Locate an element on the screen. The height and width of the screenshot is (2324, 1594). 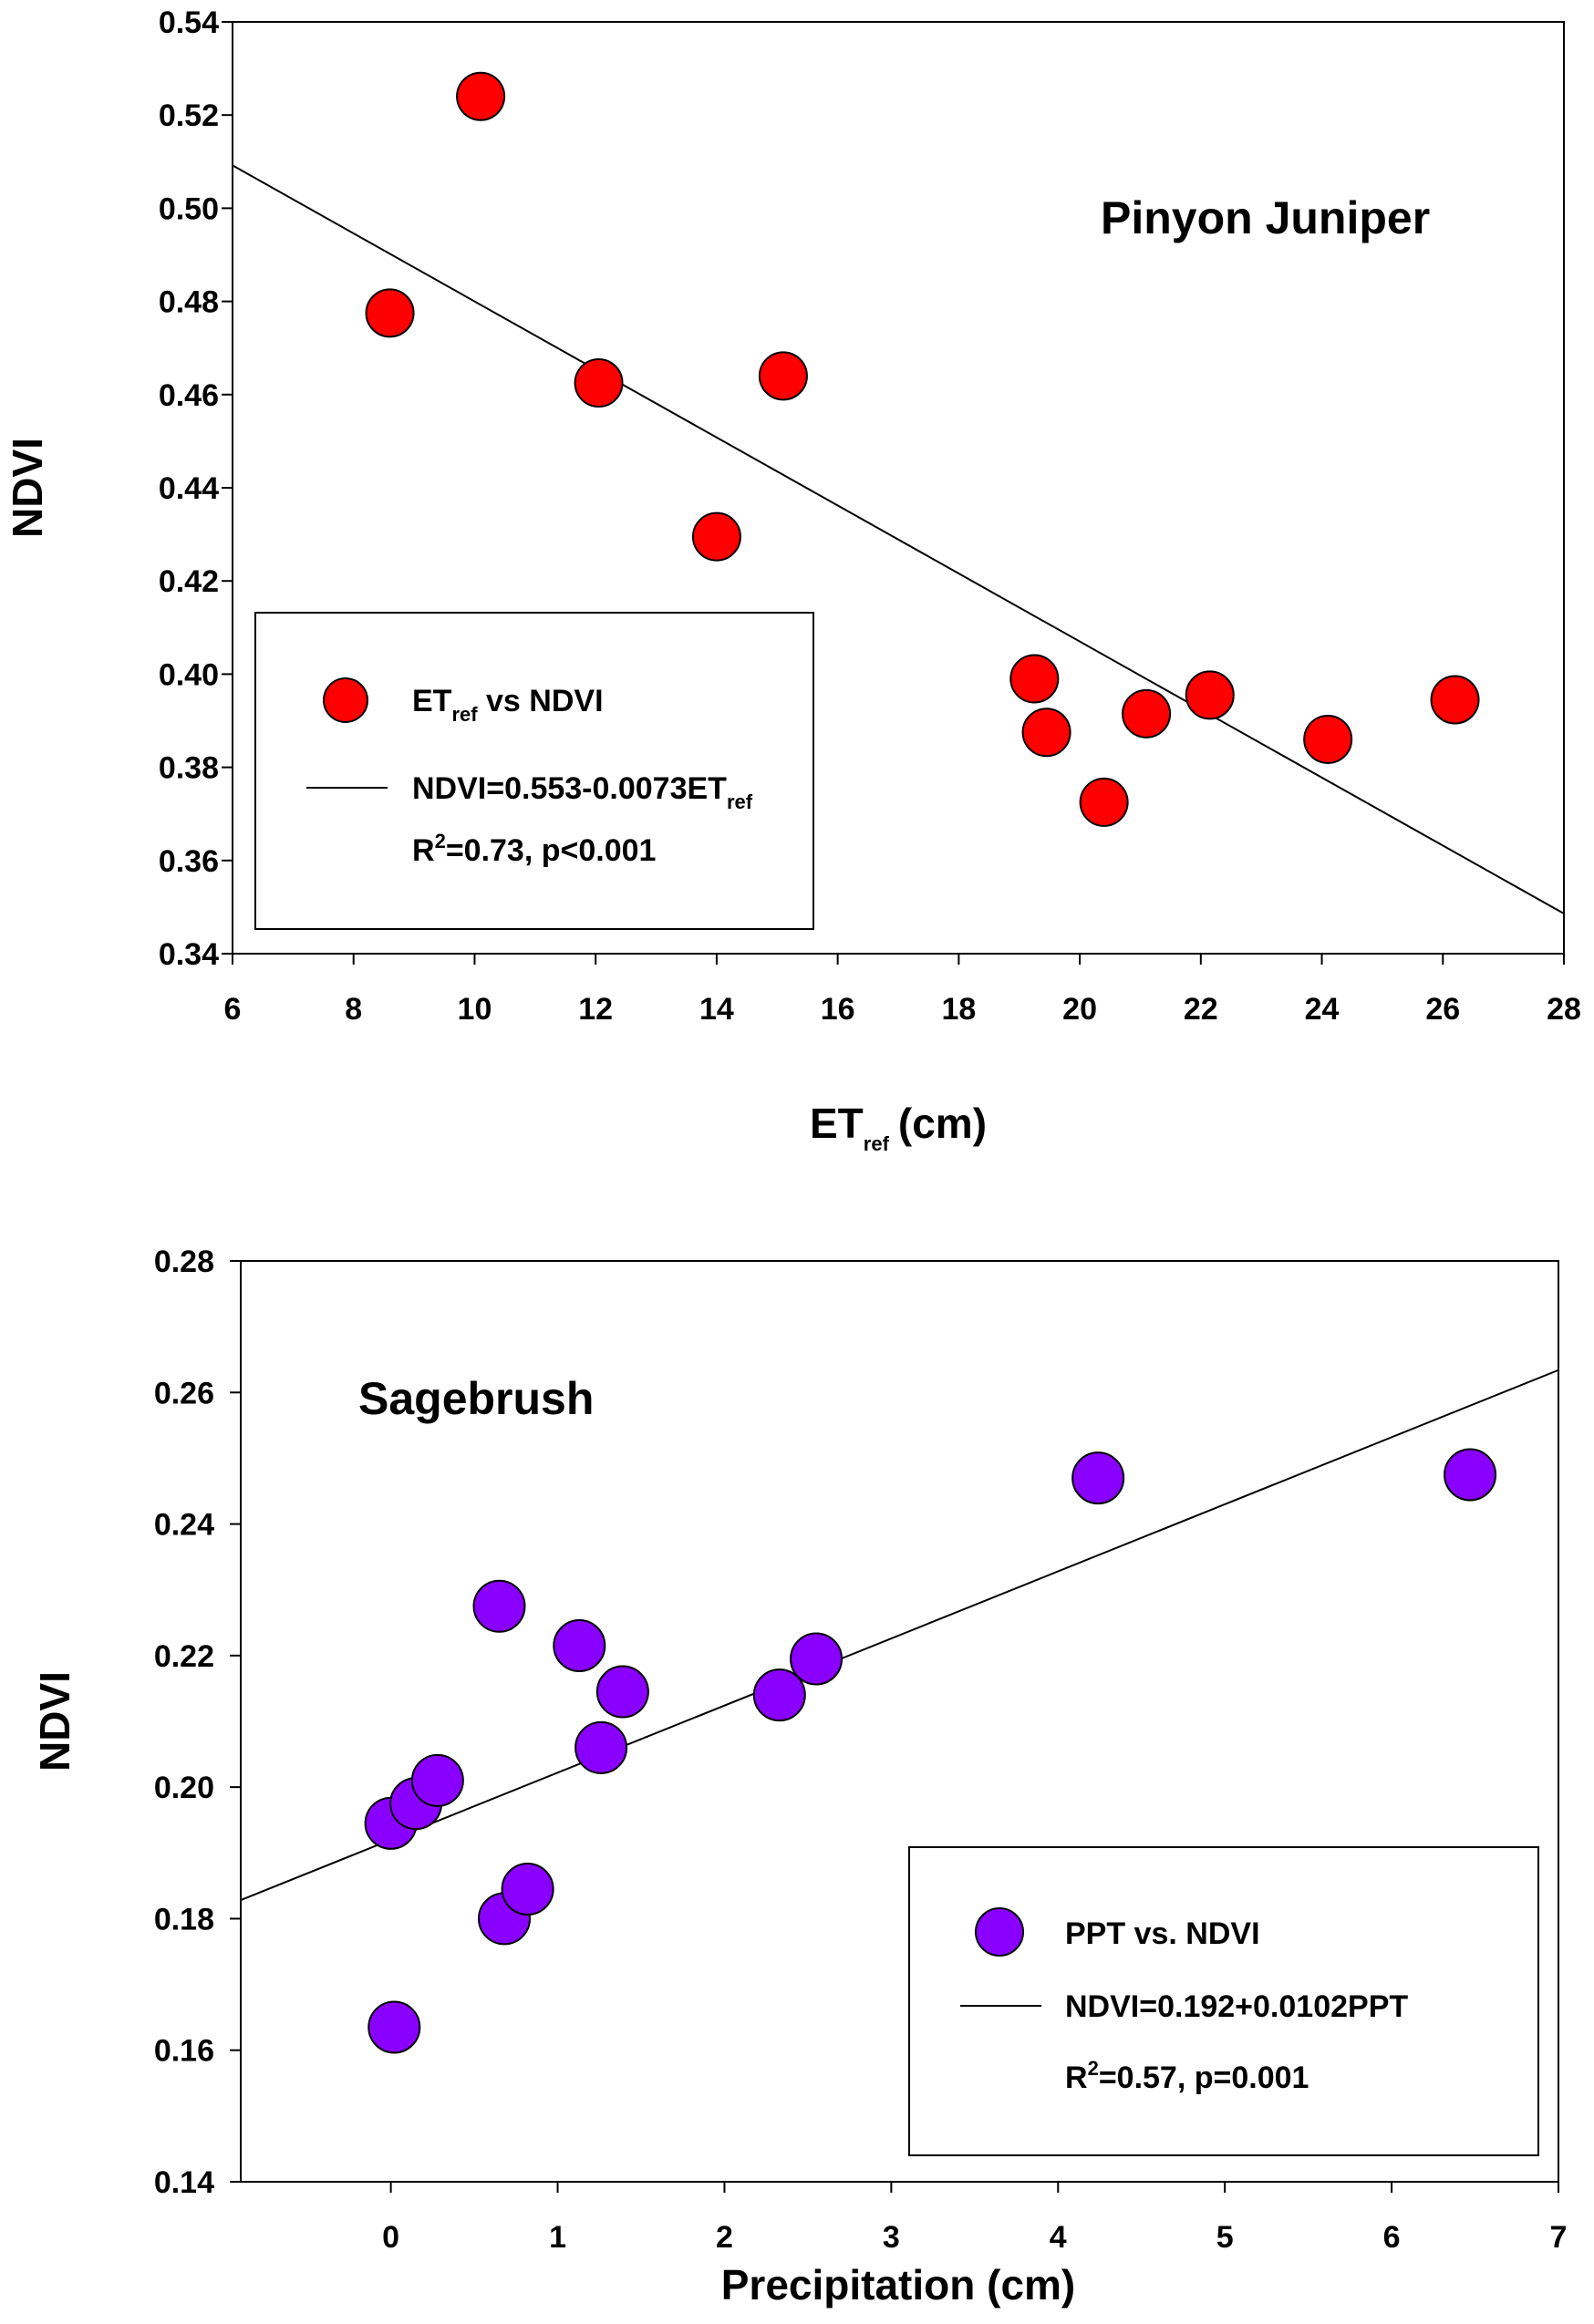
legend-line-label: NDVI=0.192+0.0102PPT is located at coordinates (1237, 2006).